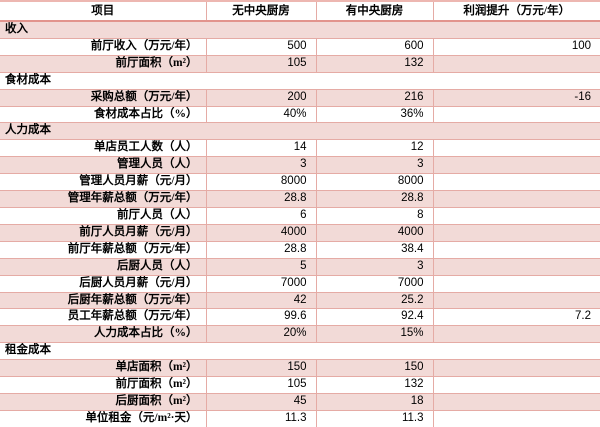 This screenshot has width=600, height=427. What do you see at coordinates (261, 267) in the screenshot?
I see `value-no-central-kitchen: 5` at bounding box center [261, 267].